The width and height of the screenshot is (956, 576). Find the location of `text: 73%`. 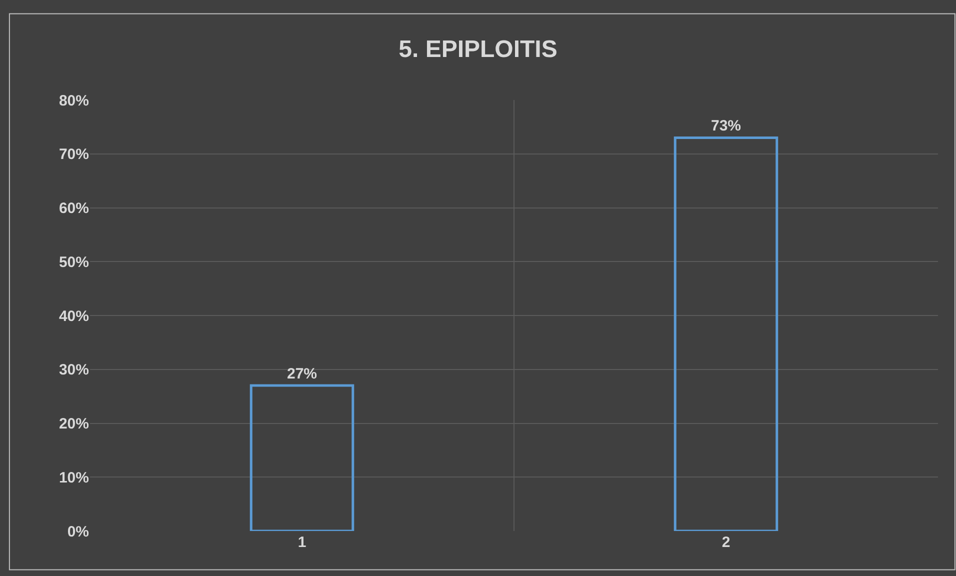

text: 73% is located at coordinates (726, 126).